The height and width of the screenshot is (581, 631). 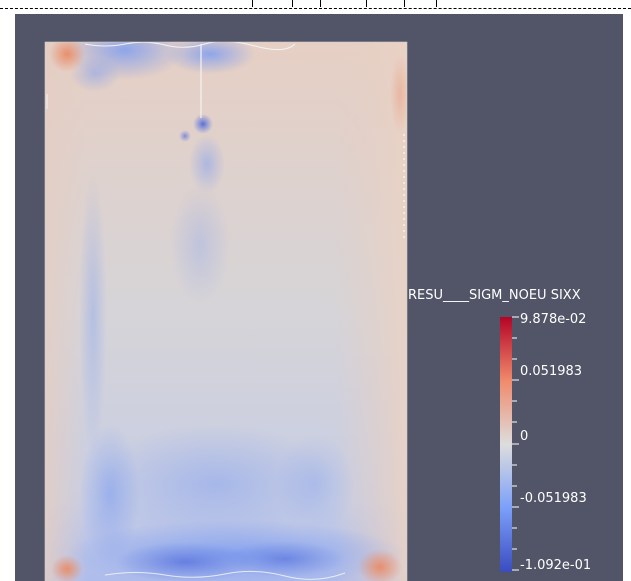 I want to click on top-toolbar-strip, so click(x=315, y=4).